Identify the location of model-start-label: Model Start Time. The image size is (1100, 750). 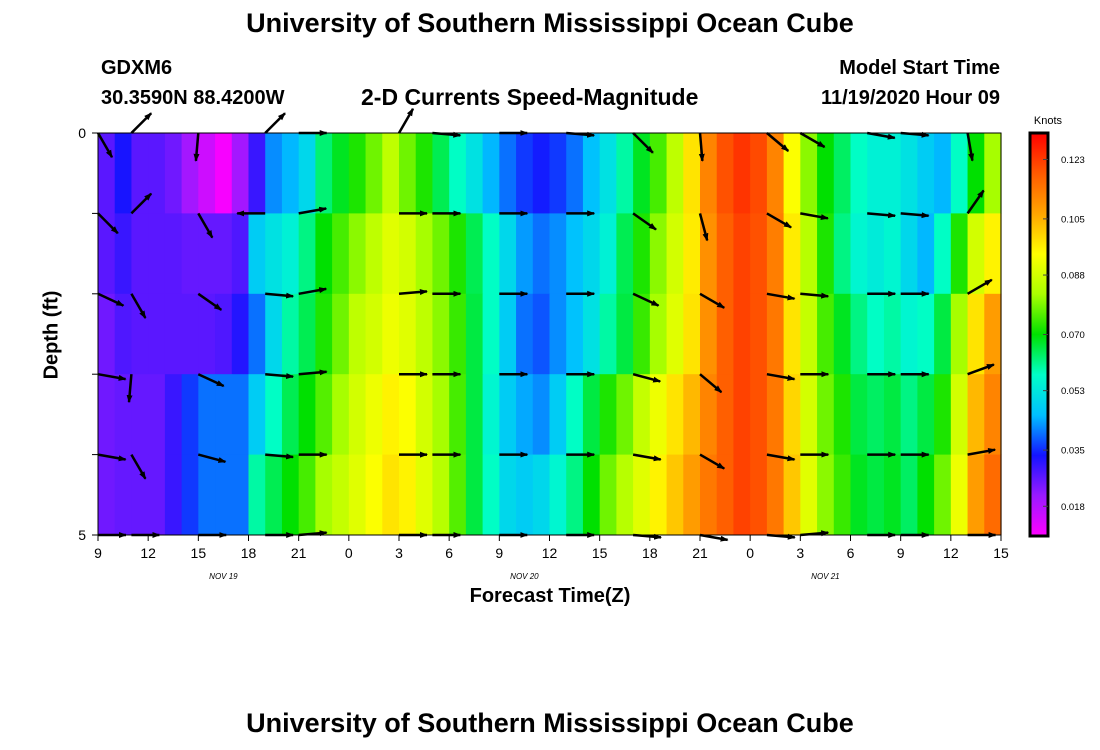
(919, 68).